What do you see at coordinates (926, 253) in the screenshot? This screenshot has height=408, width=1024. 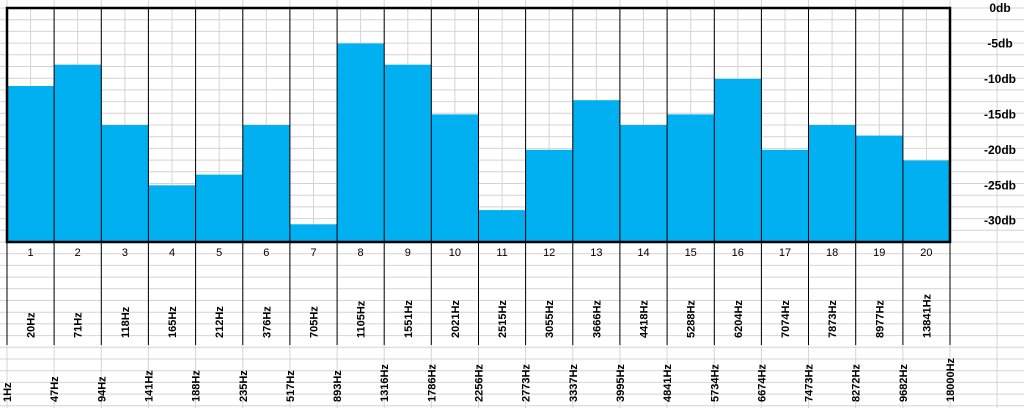 I see `band-number-label: 20` at bounding box center [926, 253].